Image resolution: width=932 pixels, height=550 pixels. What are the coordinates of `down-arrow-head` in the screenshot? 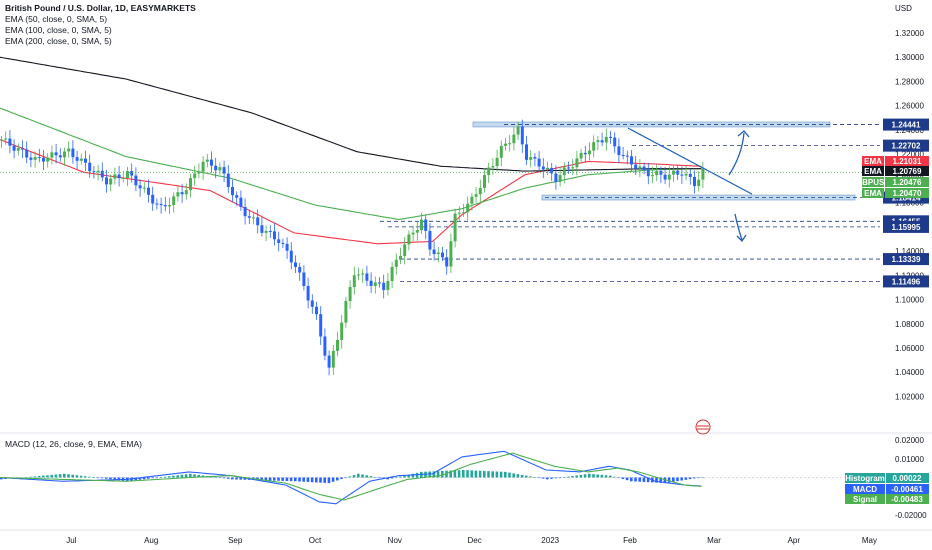 It's located at (741, 238).